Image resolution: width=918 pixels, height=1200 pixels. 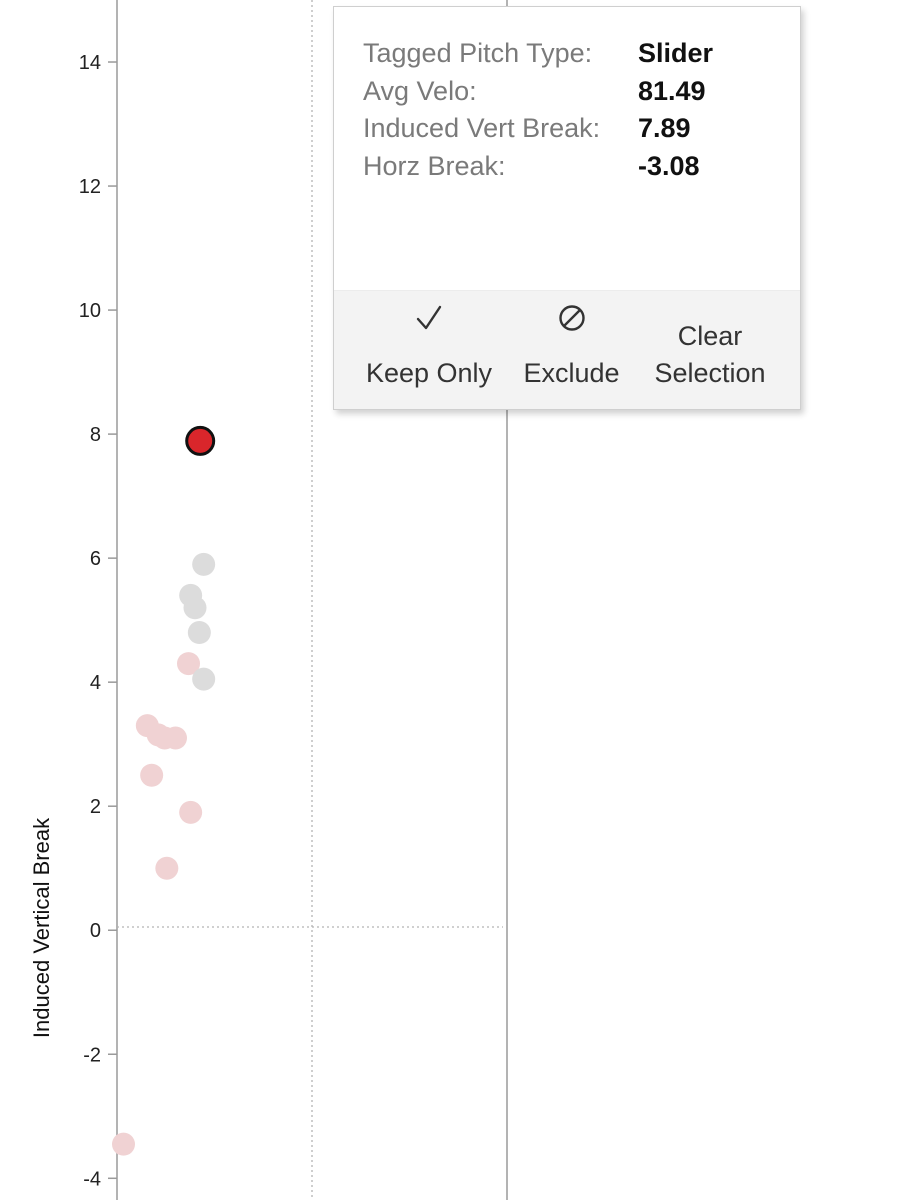 I want to click on exclude-button: Exclude, so click(x=571, y=350).